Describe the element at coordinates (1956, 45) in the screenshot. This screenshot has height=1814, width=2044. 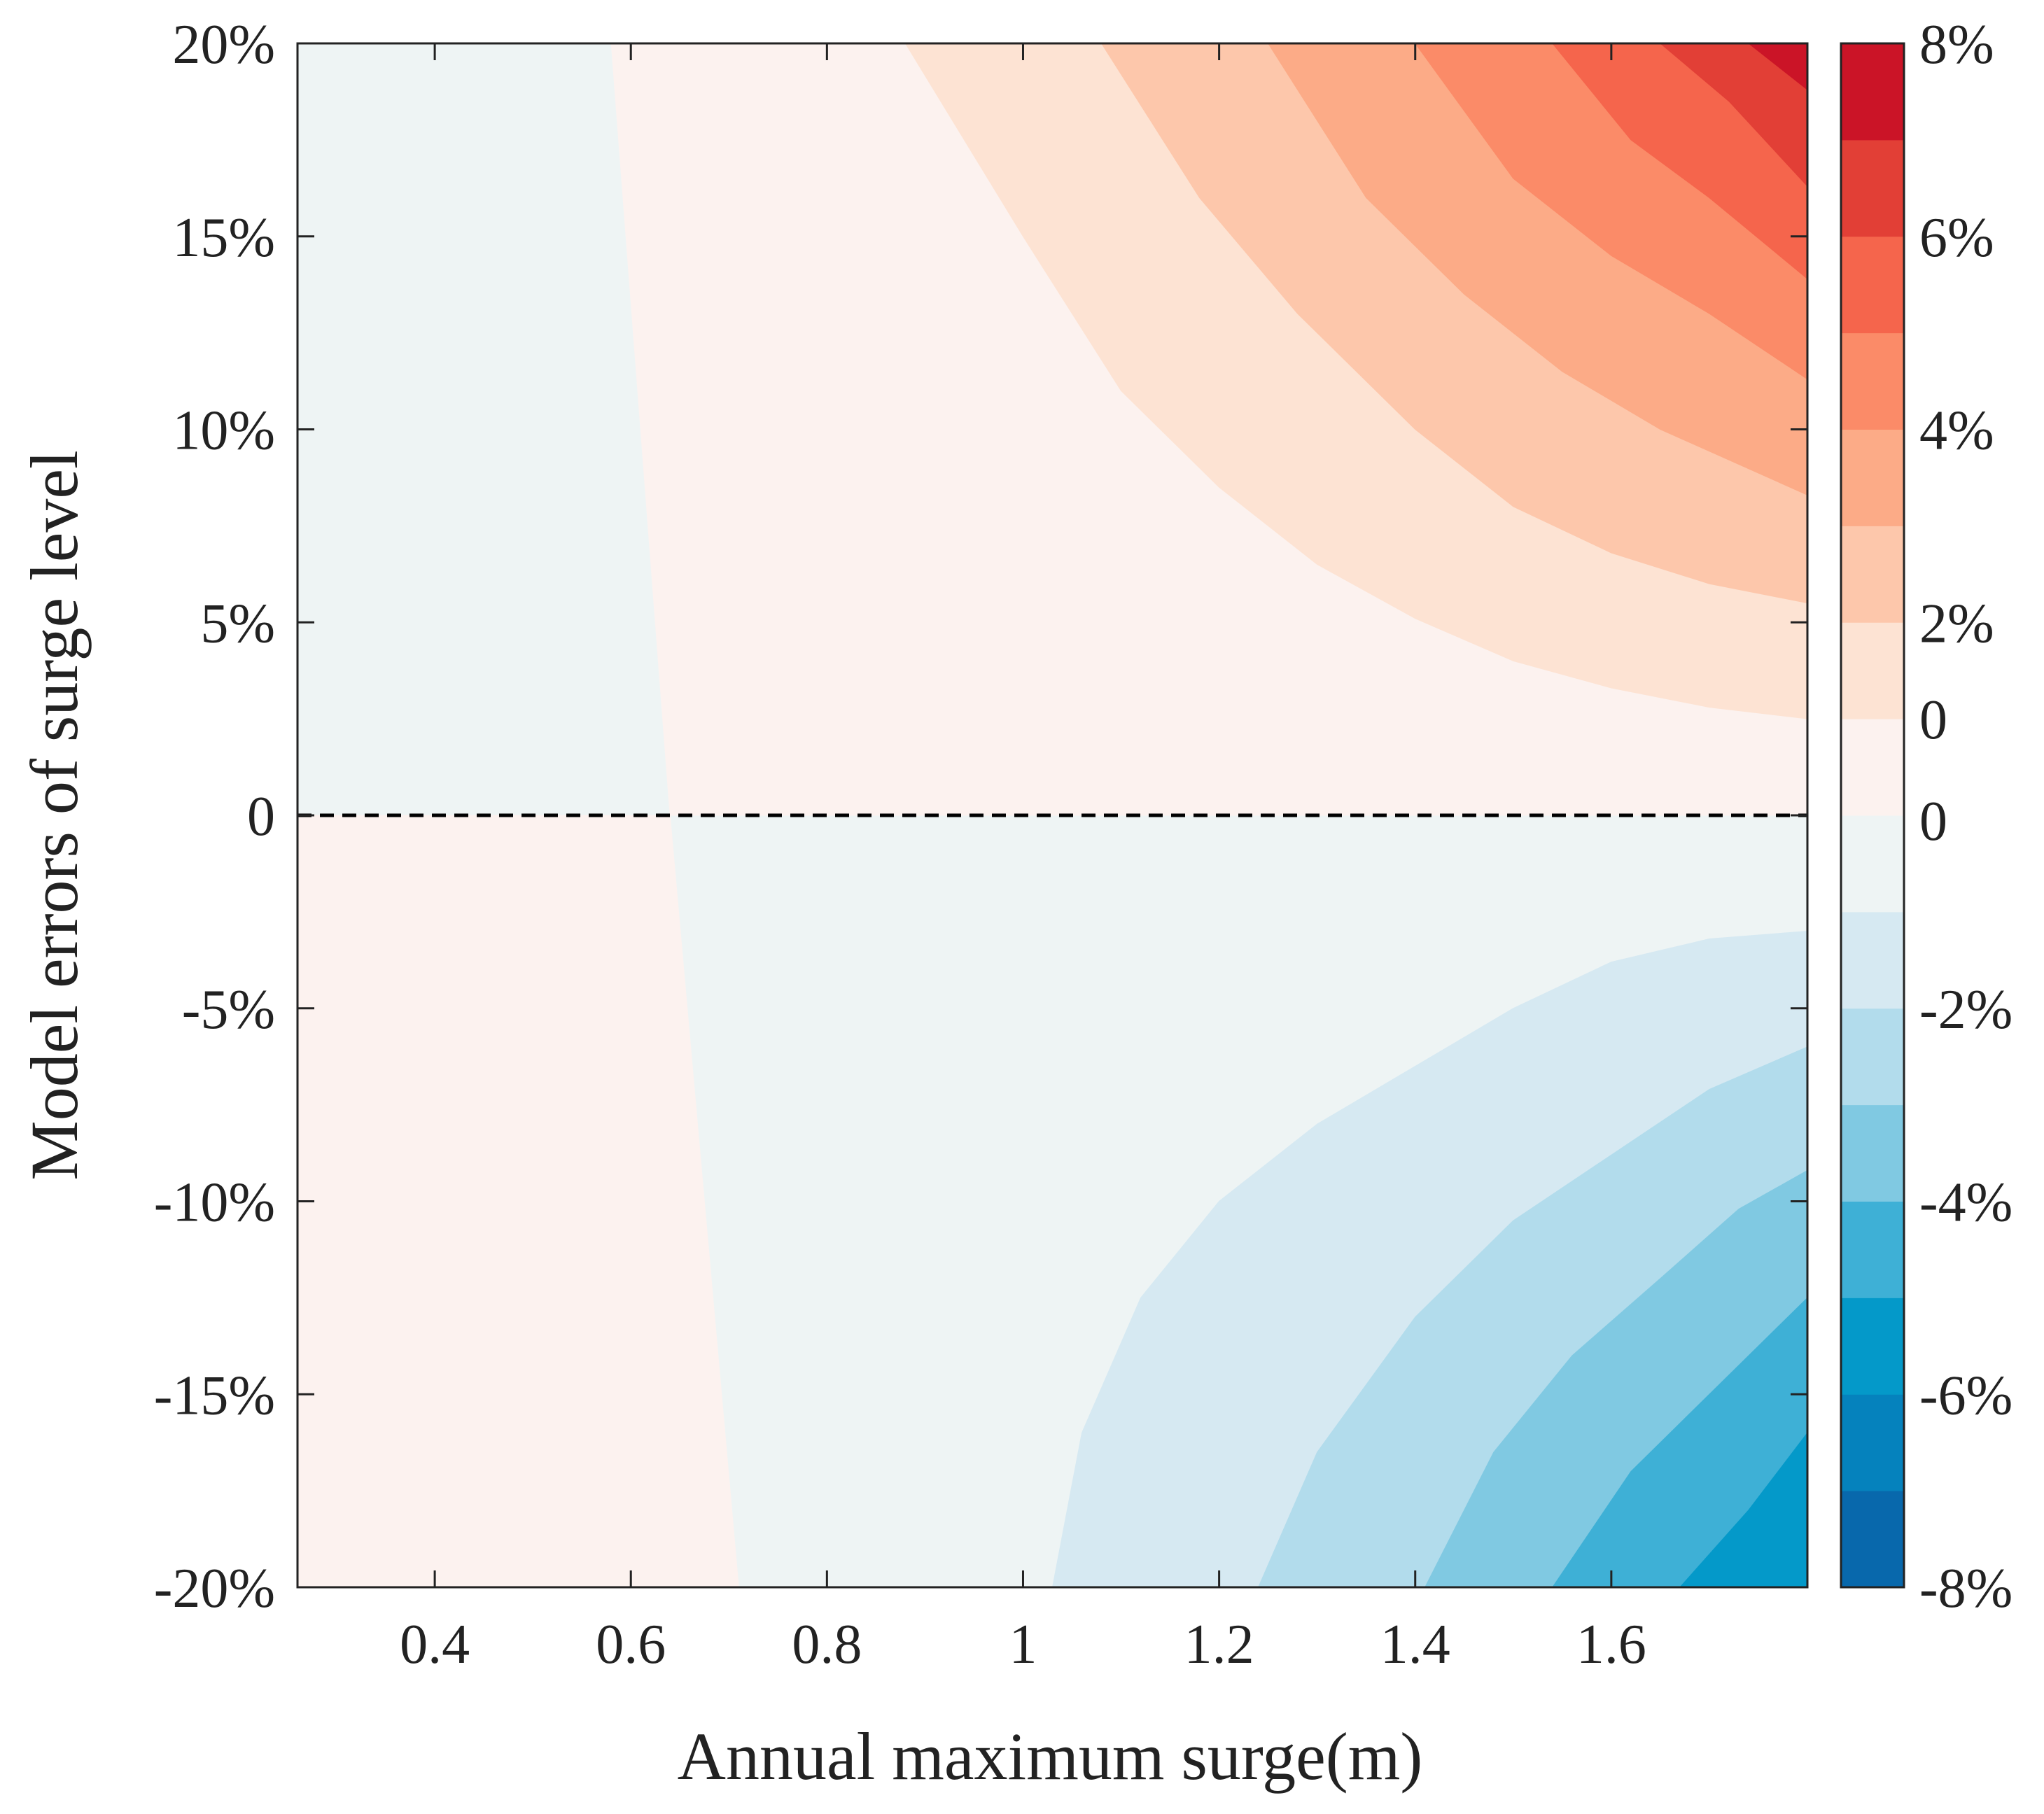
I see `colorbar-tick-label: 8%` at that location.